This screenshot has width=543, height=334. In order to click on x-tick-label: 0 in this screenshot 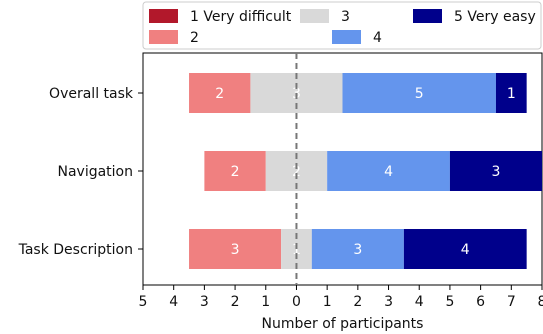, I will do `click(296, 302)`.